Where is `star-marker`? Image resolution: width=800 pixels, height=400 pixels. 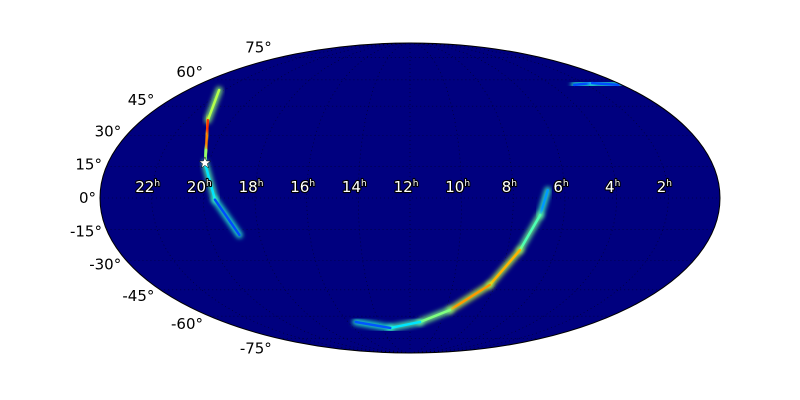 star-marker is located at coordinates (205, 162).